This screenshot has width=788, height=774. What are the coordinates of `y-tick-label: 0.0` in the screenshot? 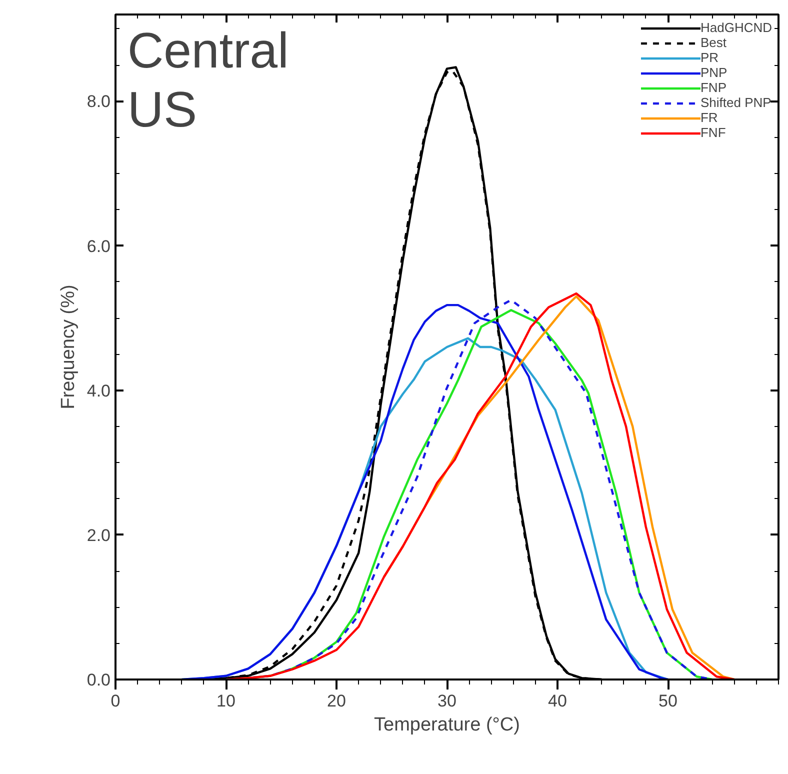 It's located at (98, 680).